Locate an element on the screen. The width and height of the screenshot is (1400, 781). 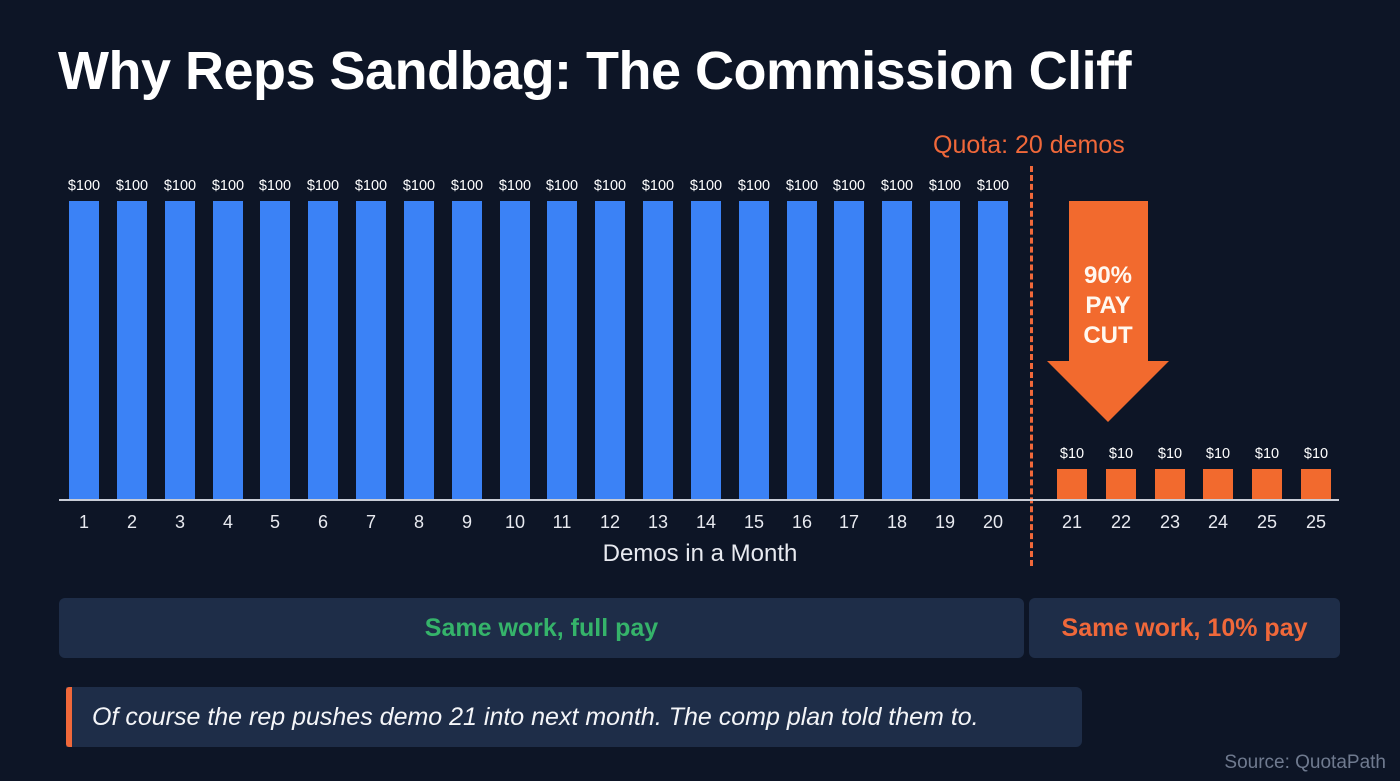
down-arrow-icon is located at coordinates (1108, 311).